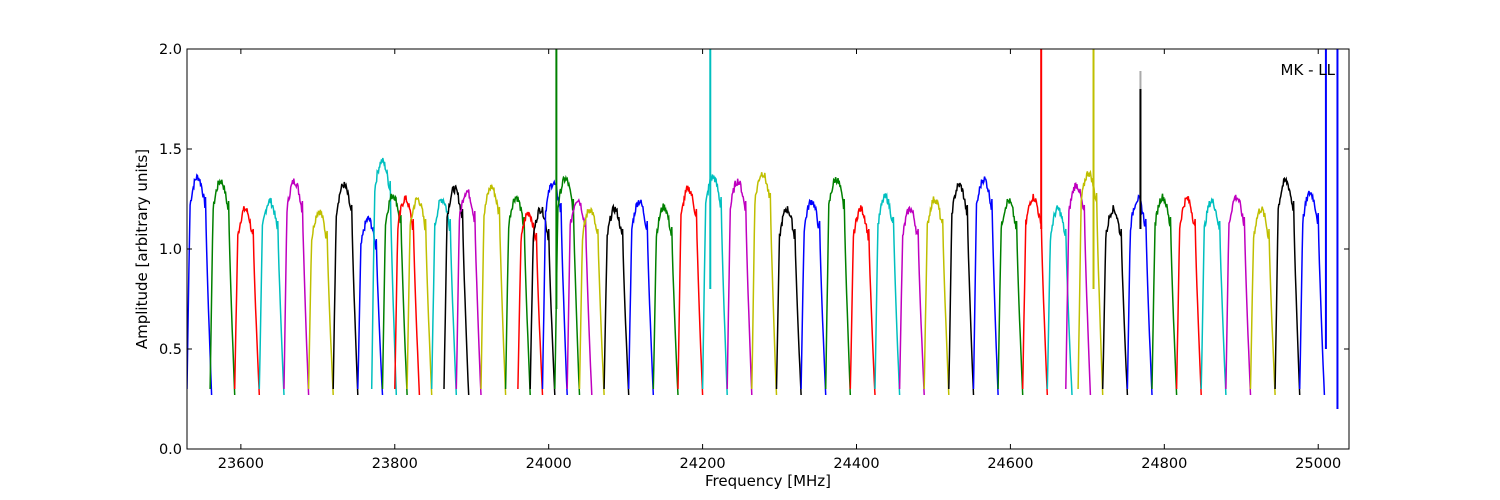 The height and width of the screenshot is (500, 1500). What do you see at coordinates (1010, 464) in the screenshot?
I see `x-tick-label-5: 24600` at bounding box center [1010, 464].